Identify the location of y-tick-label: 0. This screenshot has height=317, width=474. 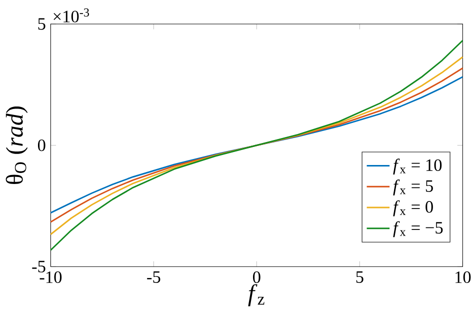
(42, 145).